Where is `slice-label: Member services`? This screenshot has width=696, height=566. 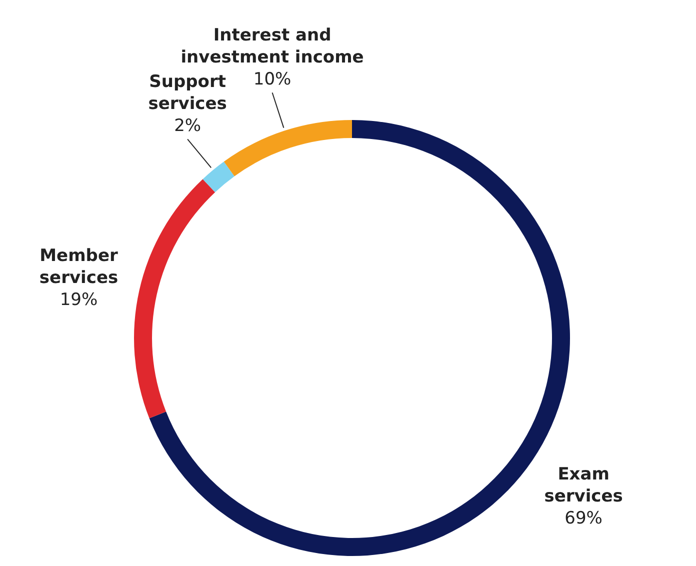
slice-label: Member services is located at coordinates (78, 267).